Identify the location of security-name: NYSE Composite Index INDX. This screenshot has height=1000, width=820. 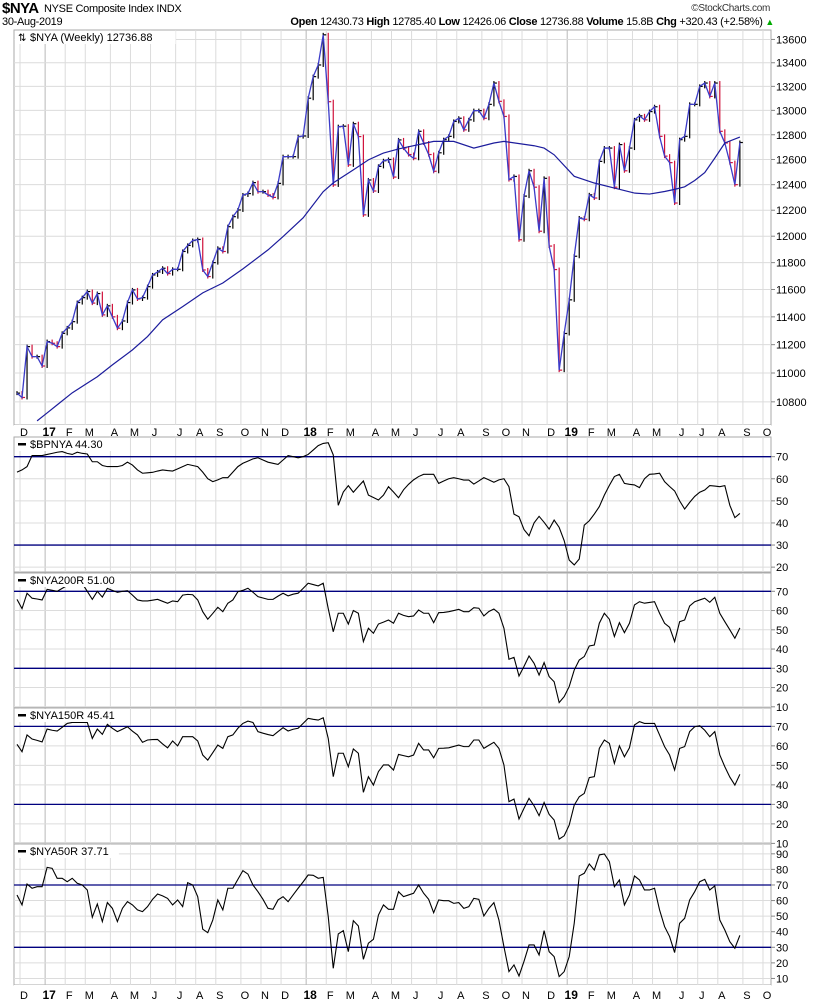
(113, 9).